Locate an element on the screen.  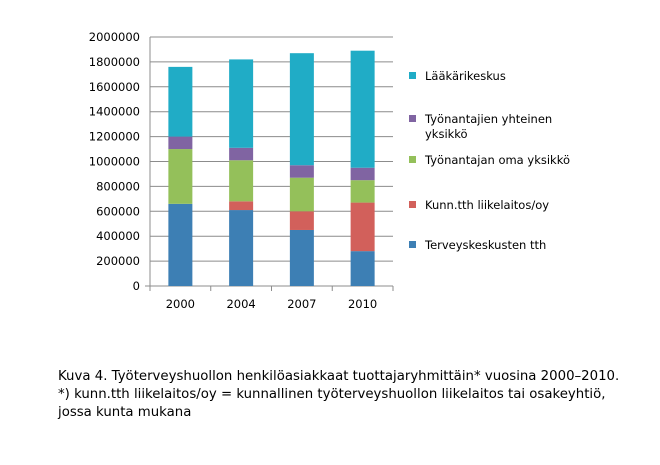
y-tick-label: 1800000 is located at coordinates (114, 62).